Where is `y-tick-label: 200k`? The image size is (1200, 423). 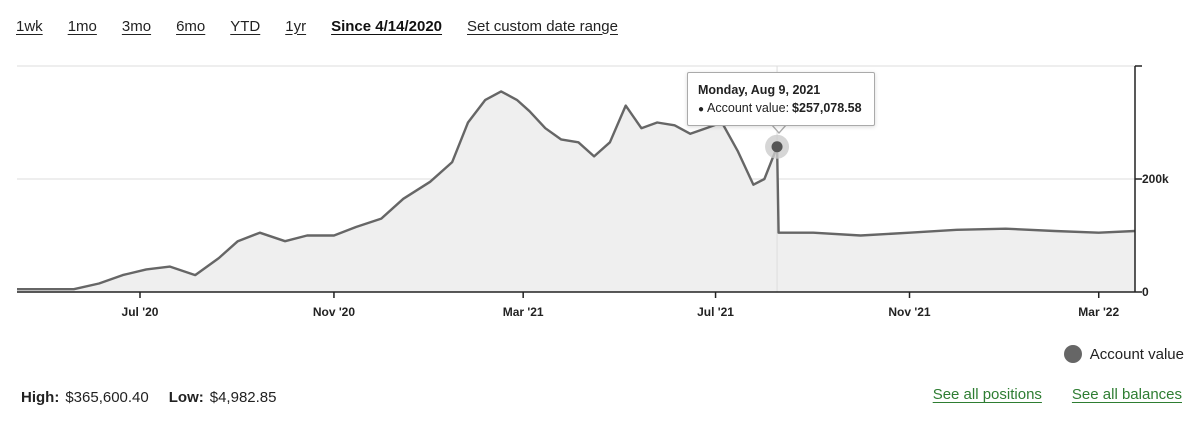 y-tick-label: 200k is located at coordinates (1155, 179).